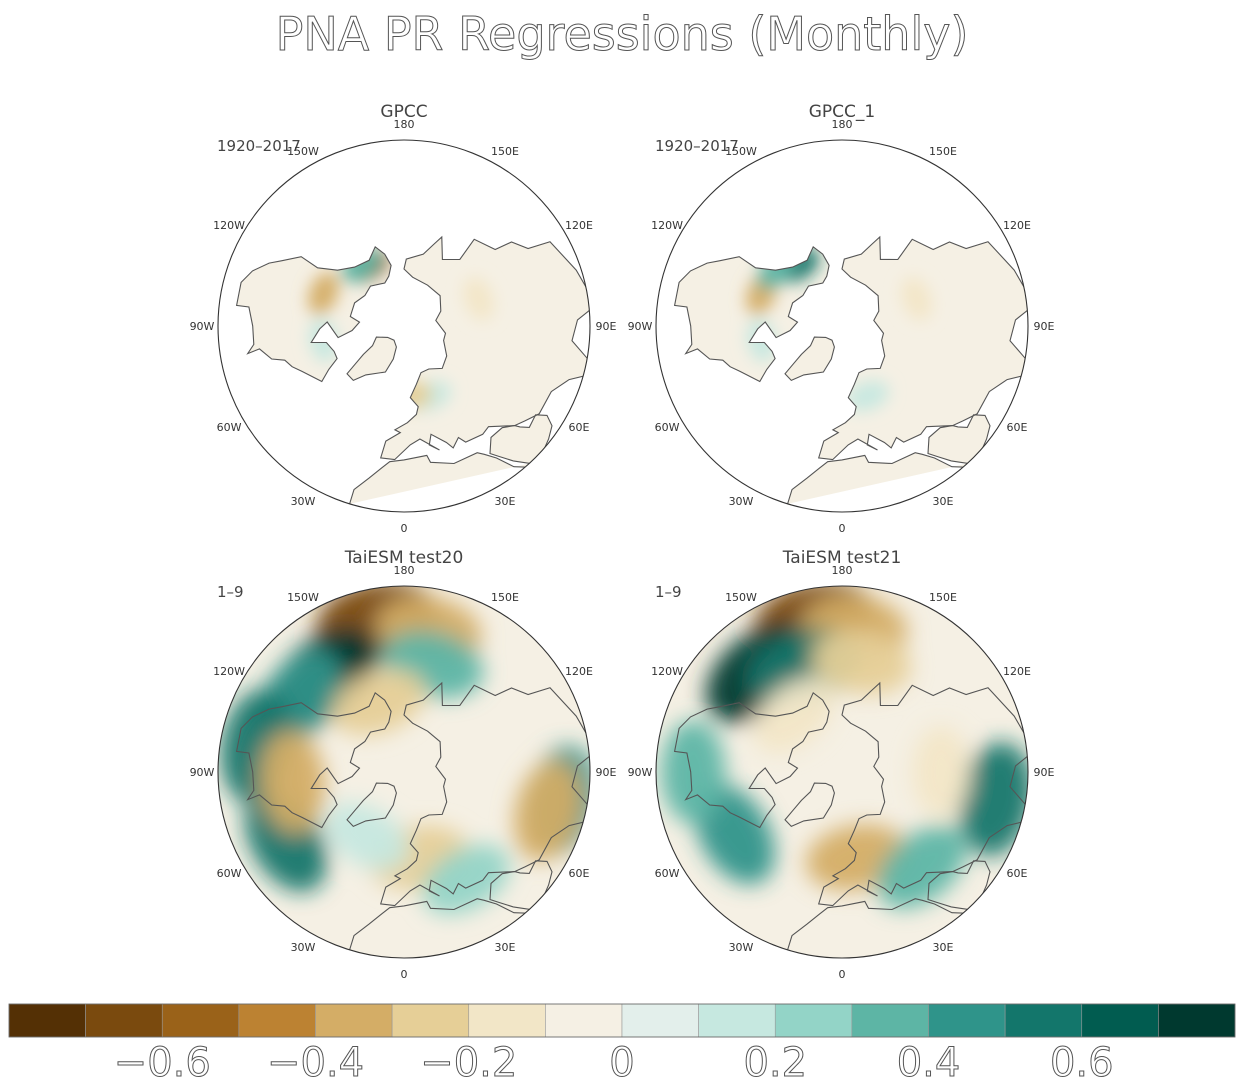 This screenshot has width=1244, height=1088. I want to click on page-title: PNA PR Regressions (Monthly), so click(622, 34).